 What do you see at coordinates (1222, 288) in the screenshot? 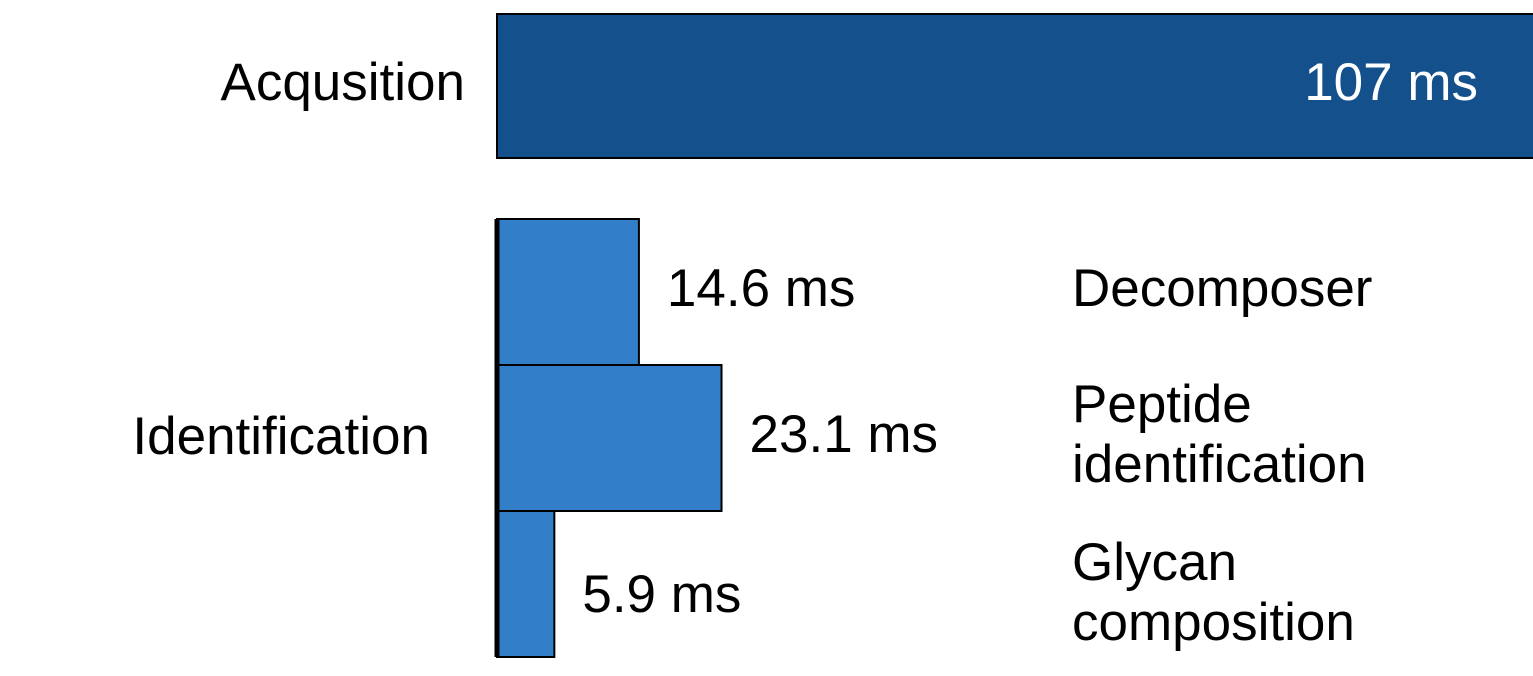
I see `category-label-1: Decomposer` at bounding box center [1222, 288].